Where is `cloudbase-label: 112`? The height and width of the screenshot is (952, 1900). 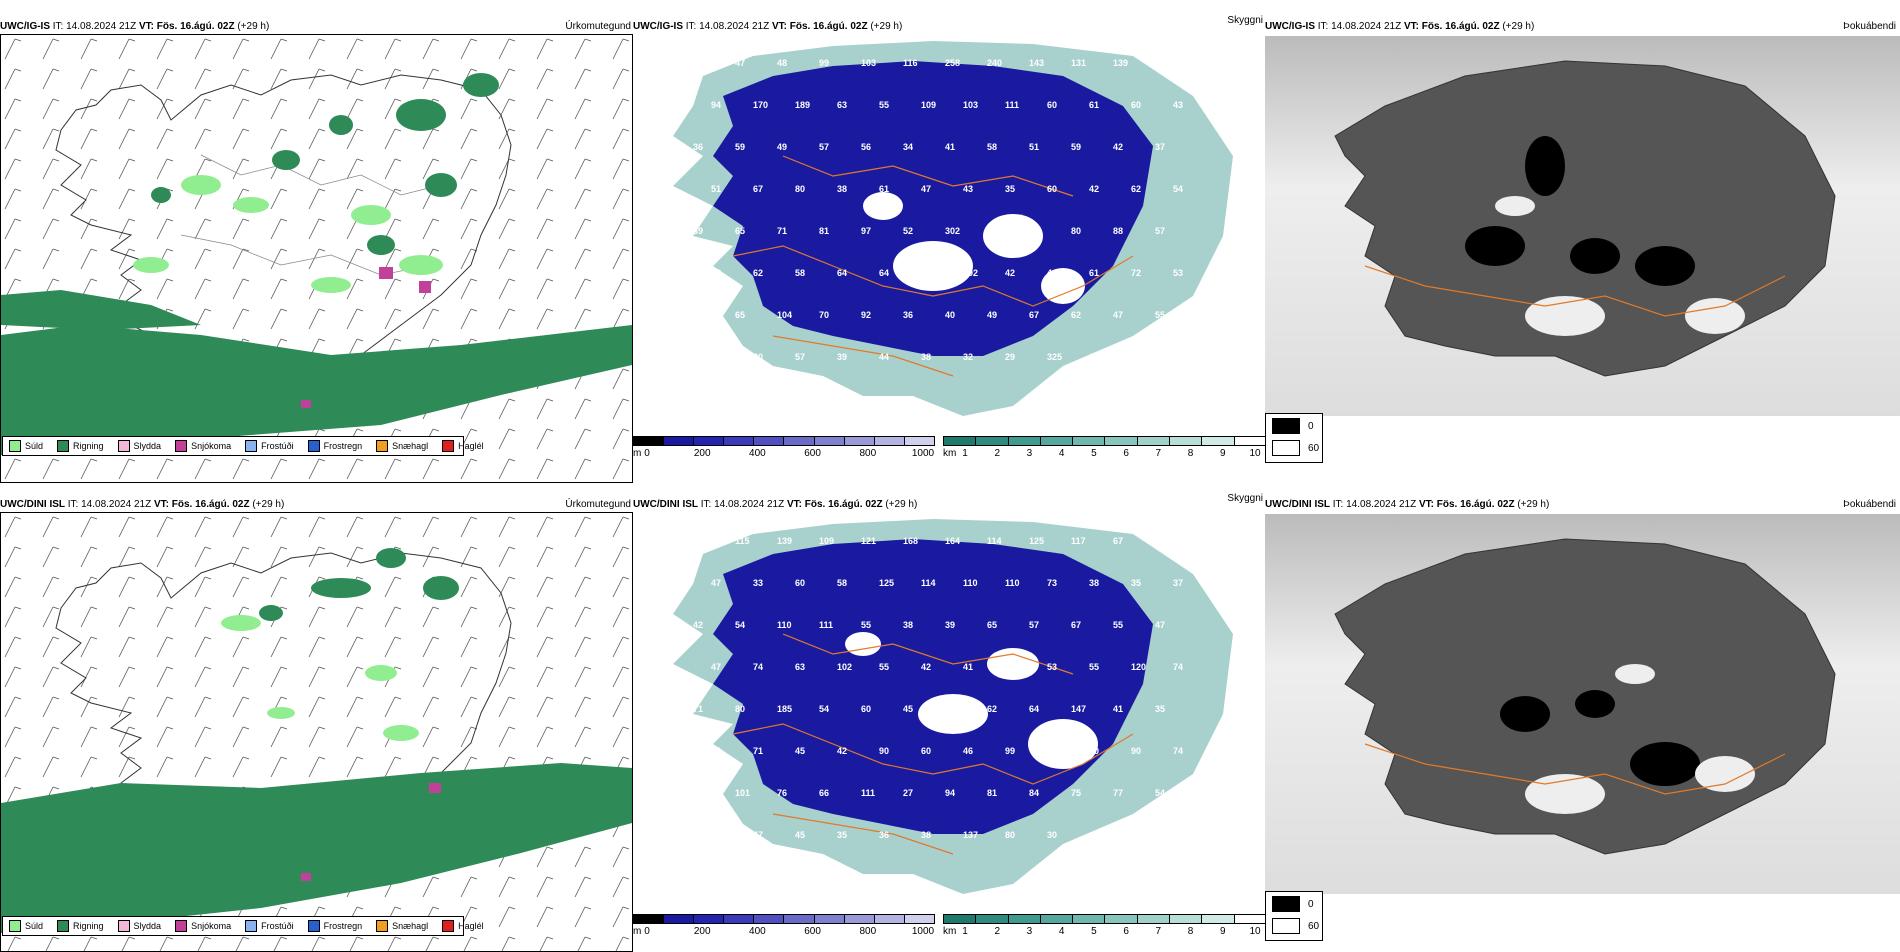 cloudbase-label: 112 is located at coordinates (1162, 63).